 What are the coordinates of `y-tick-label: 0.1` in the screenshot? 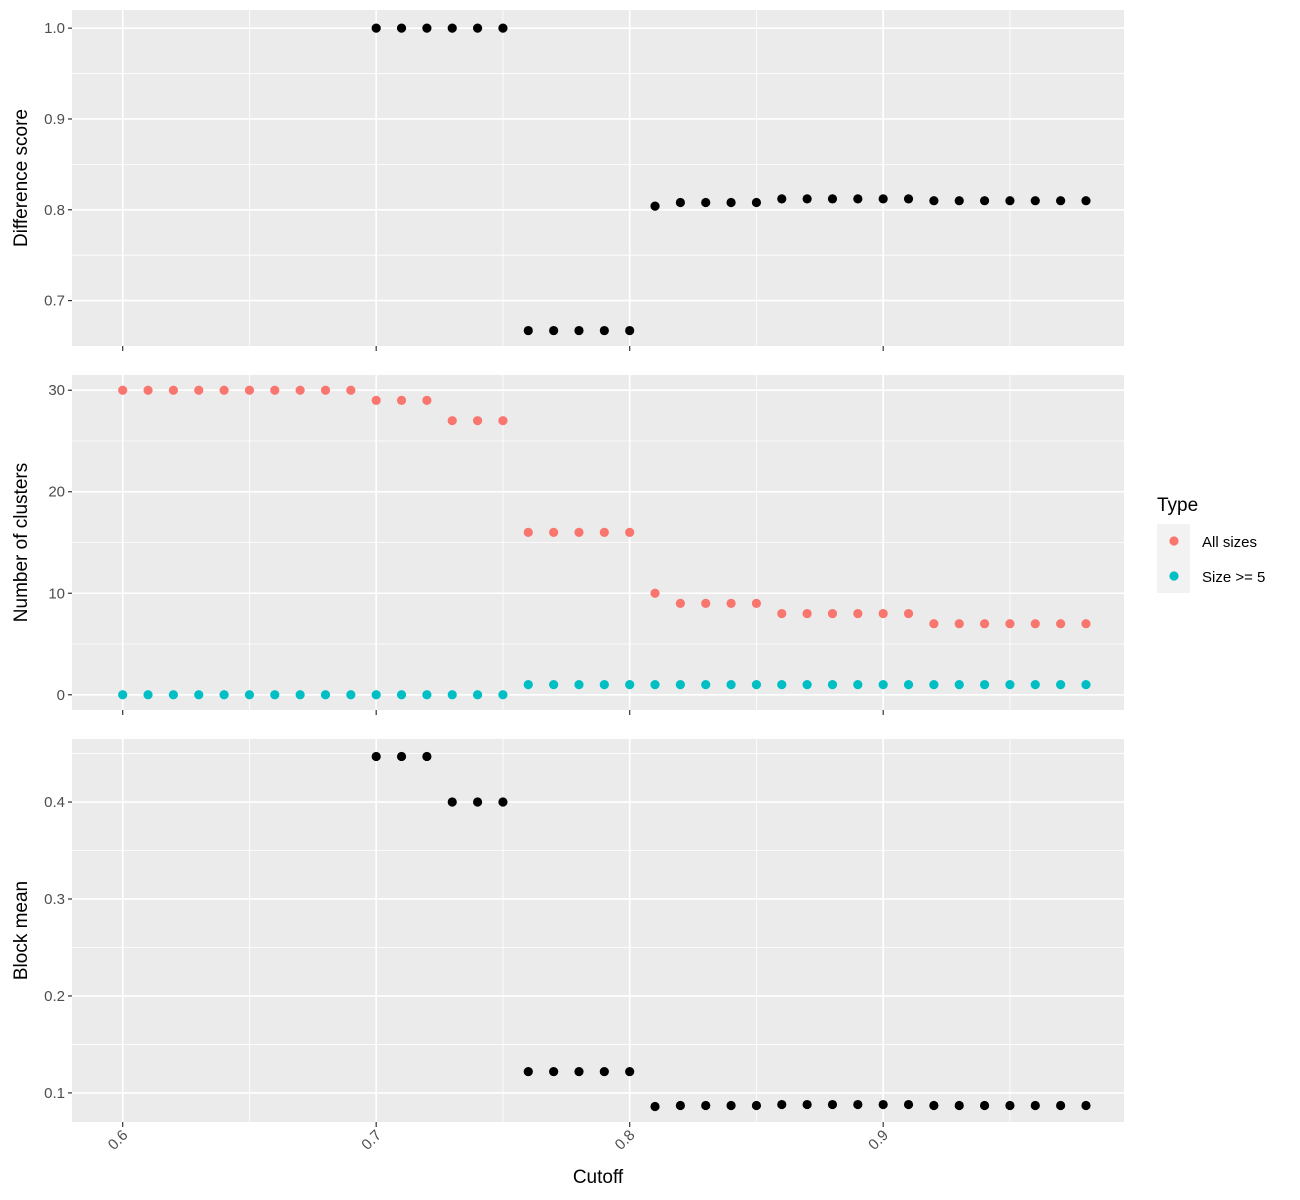 It's located at (54, 1093).